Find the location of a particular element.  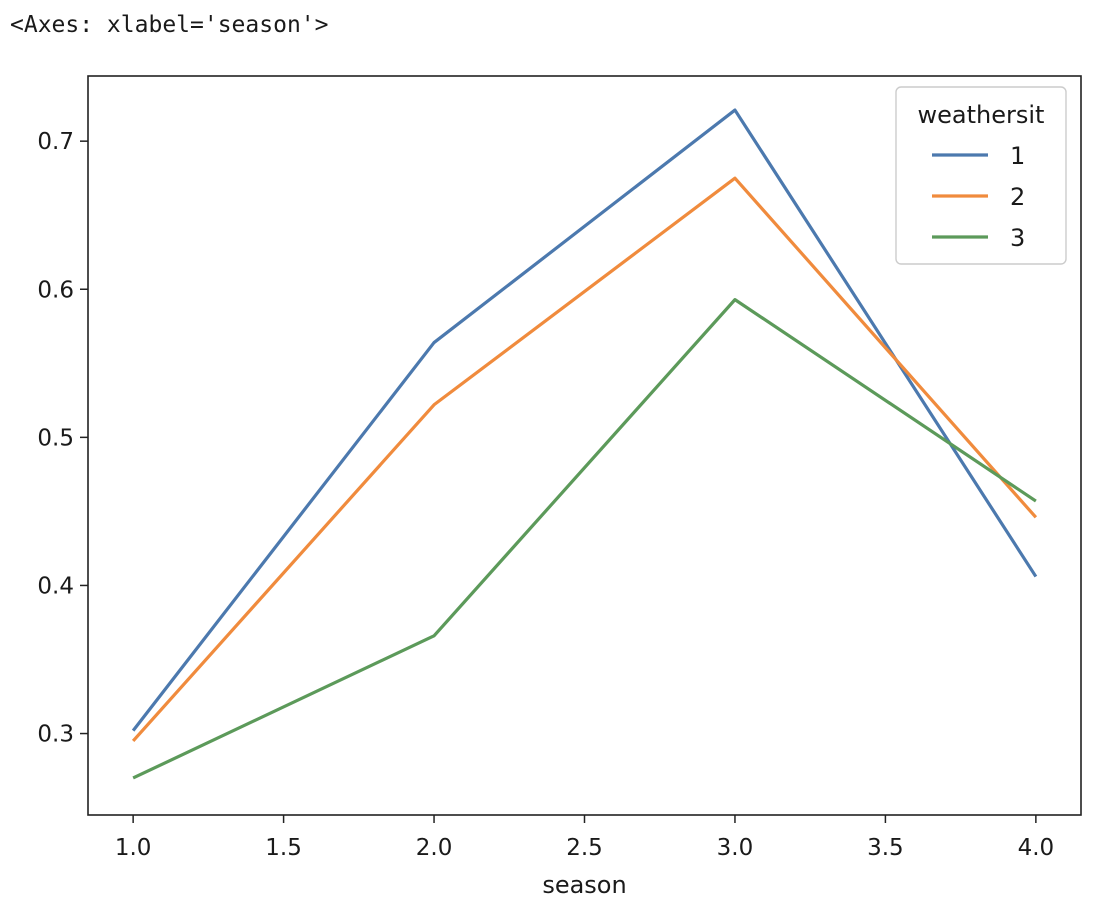

y-tick-label: 0.6 is located at coordinates (55, 290).